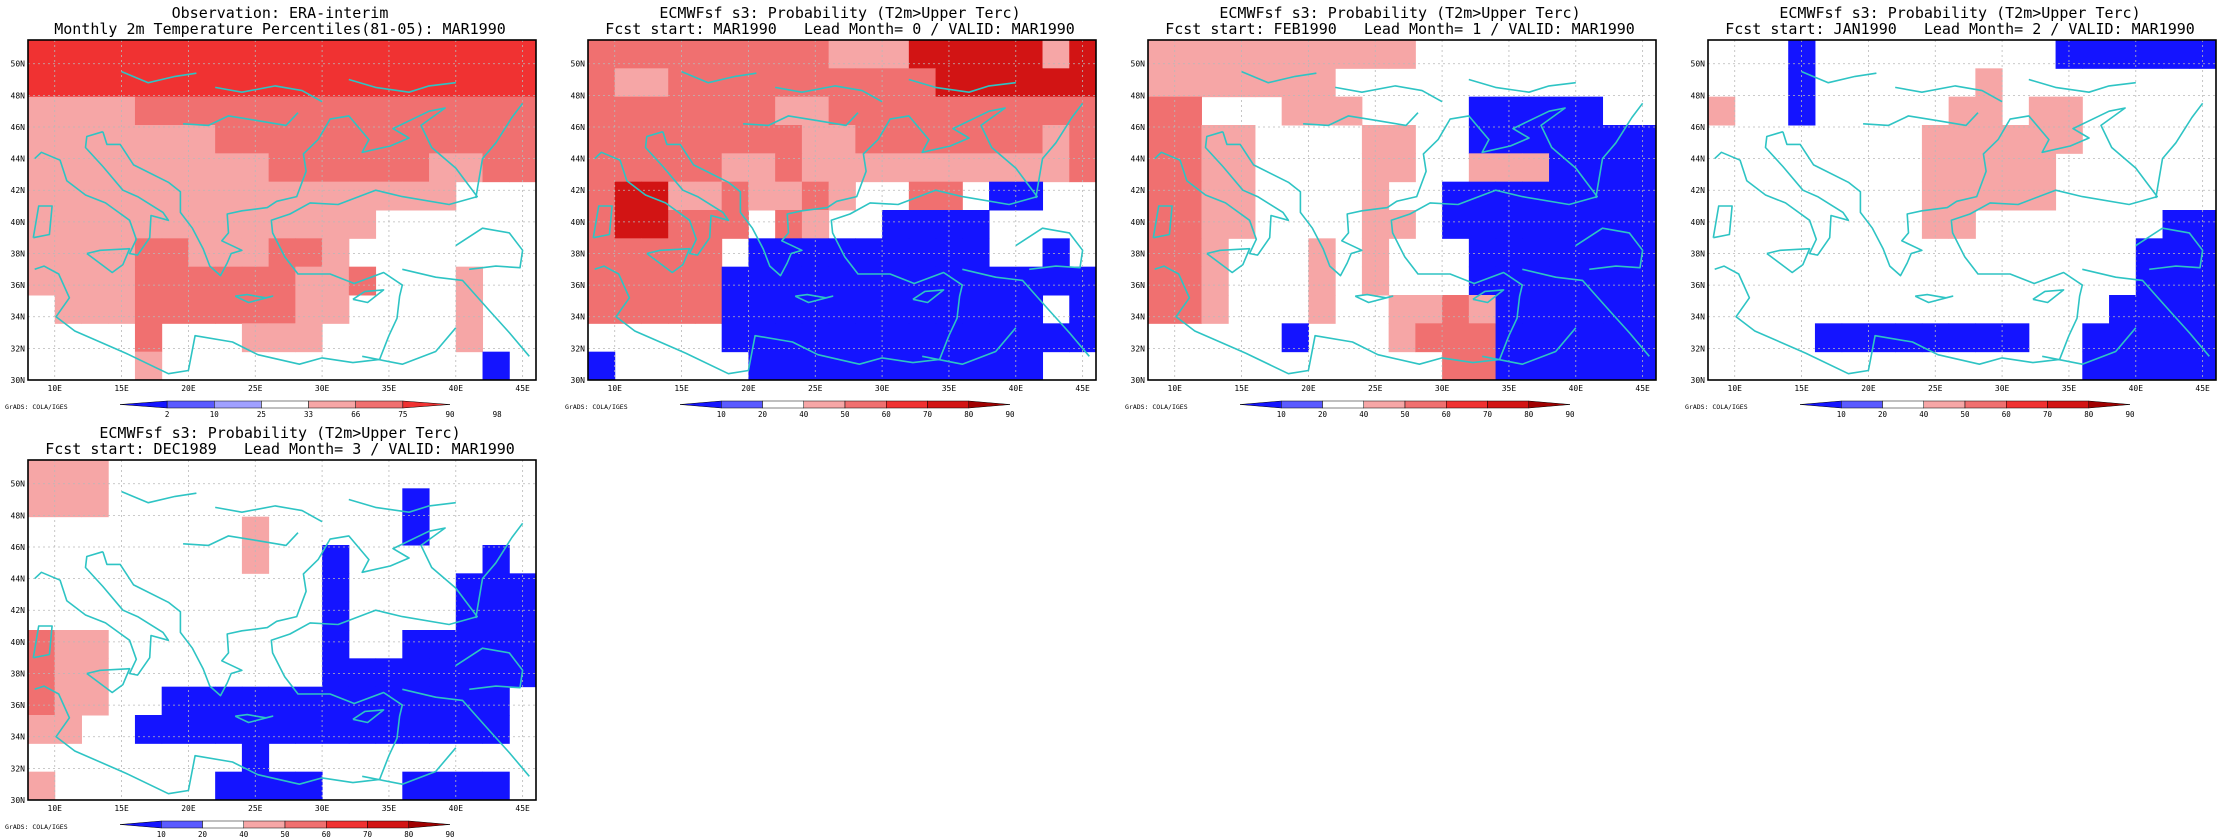 This screenshot has width=2240, height=840. What do you see at coordinates (1509, 388) in the screenshot?
I see `x-tick-label: 35E` at bounding box center [1509, 388].